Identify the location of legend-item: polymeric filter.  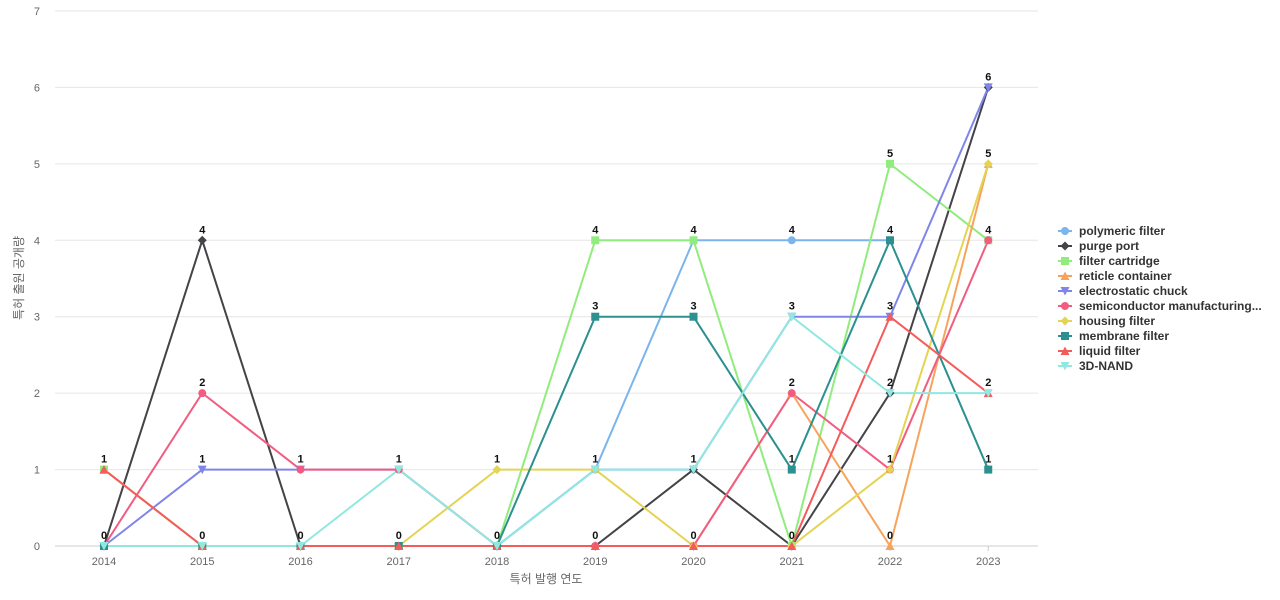
(1111, 231).